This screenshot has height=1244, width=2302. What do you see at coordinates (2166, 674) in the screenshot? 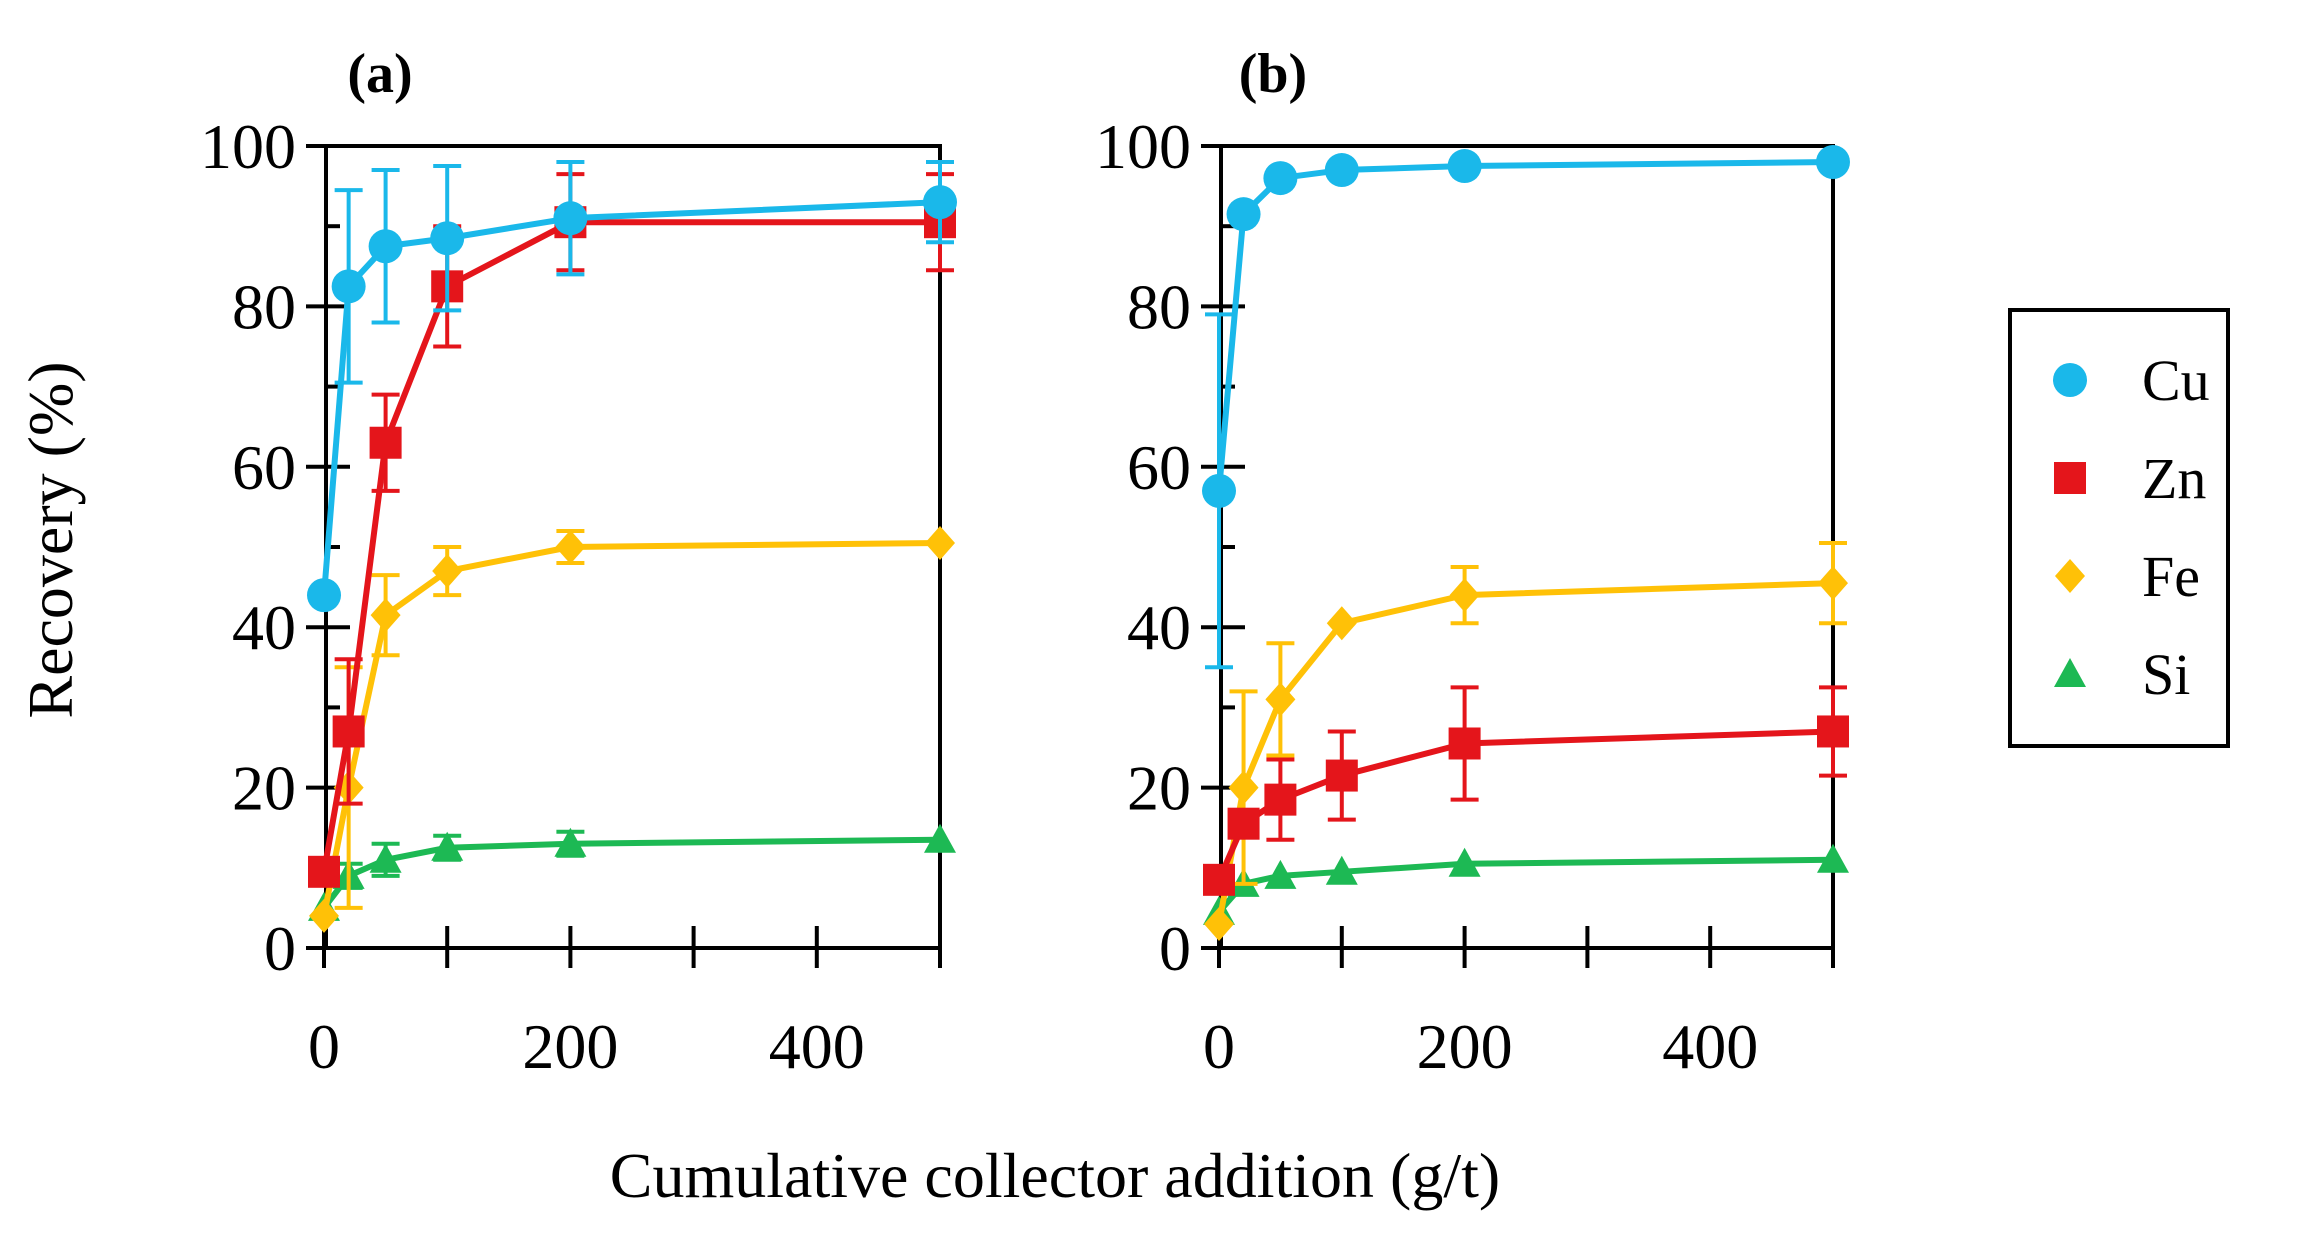
I see `legend-label: Si` at bounding box center [2166, 674].